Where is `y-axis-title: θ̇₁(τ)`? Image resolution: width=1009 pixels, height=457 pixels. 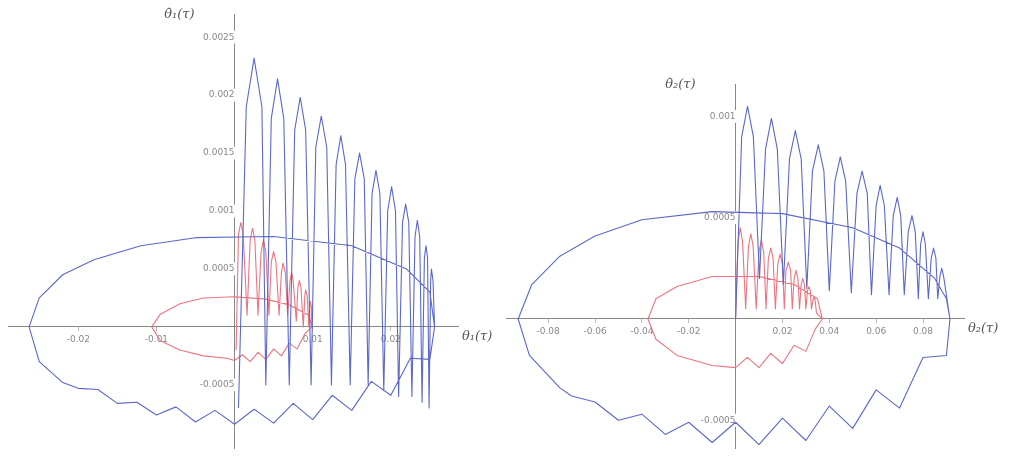
y-axis-title: θ̇₁(τ) is located at coordinates (179, 13).